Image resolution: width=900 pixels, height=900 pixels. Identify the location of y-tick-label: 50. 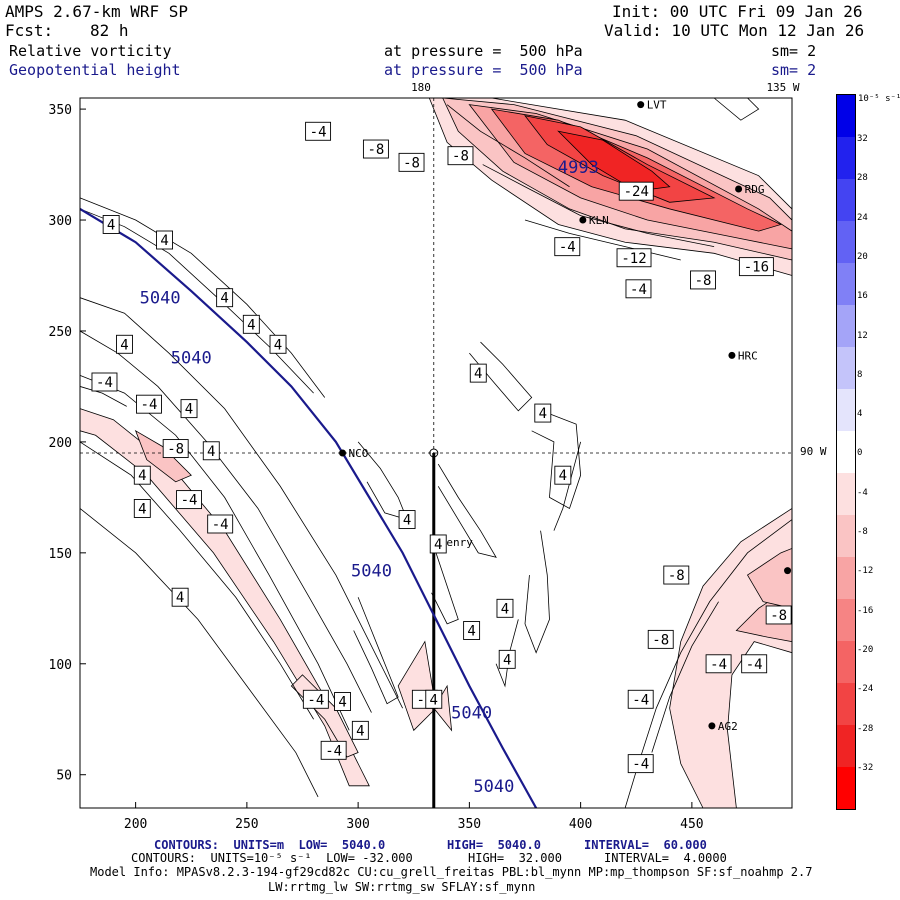
(64, 776).